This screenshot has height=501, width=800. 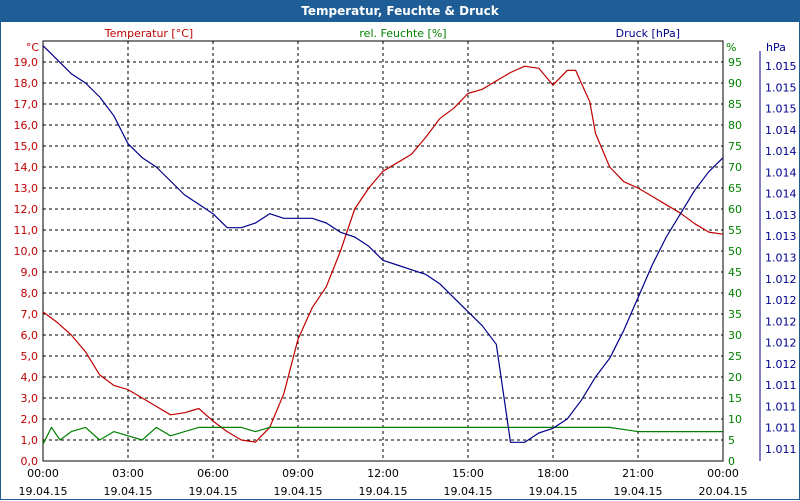 What do you see at coordinates (735, 398) in the screenshot?
I see `humidity-tick-label: 15` at bounding box center [735, 398].